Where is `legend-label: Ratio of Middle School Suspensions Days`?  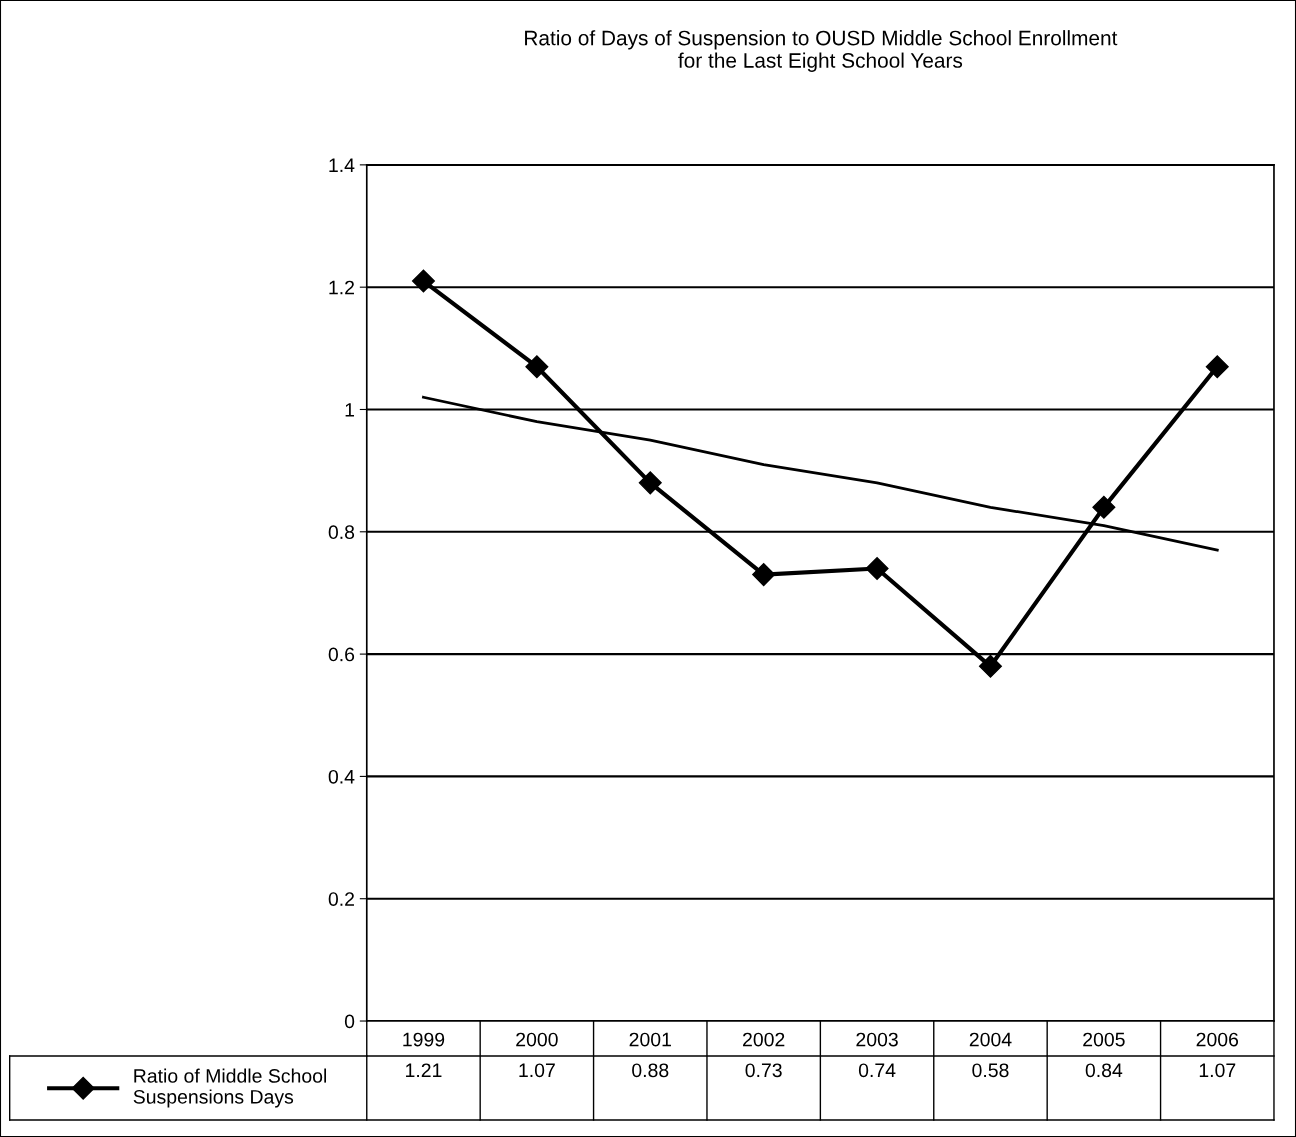
legend-label: Ratio of Middle School Suspensions Days is located at coordinates (230, 1088).